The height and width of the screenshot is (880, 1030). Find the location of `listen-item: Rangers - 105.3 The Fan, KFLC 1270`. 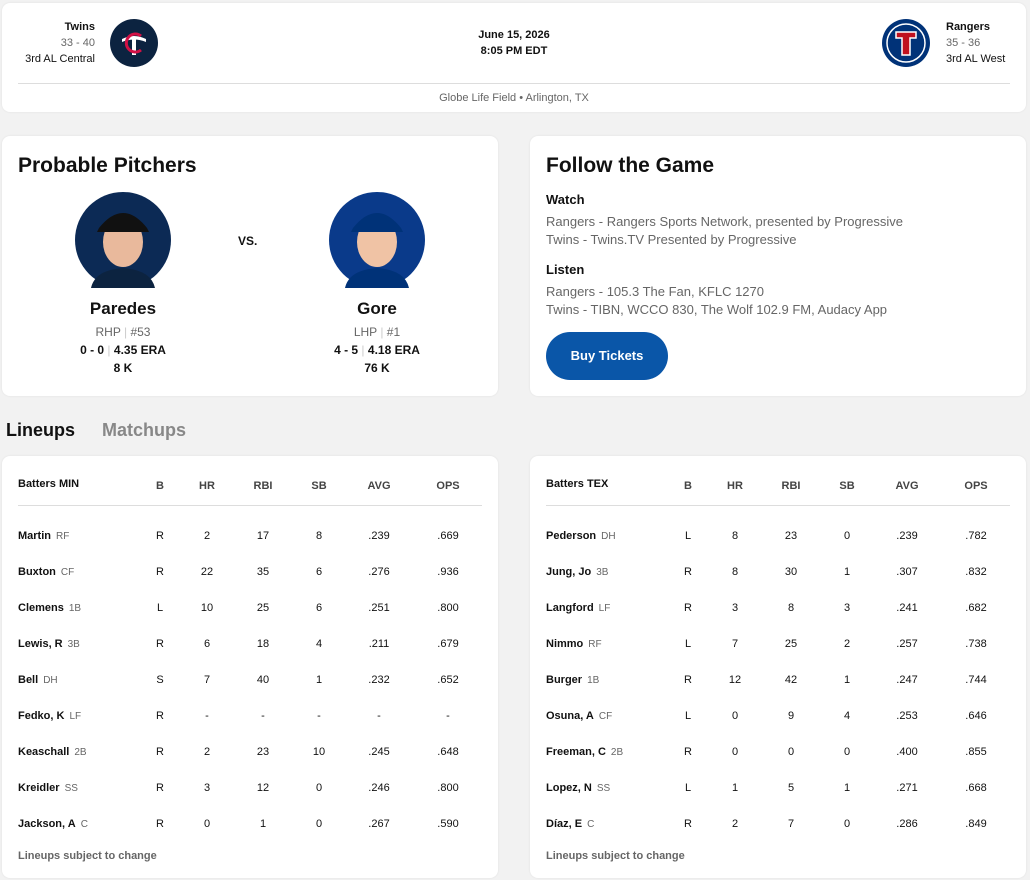

listen-item: Rangers - 105.3 The Fan, KFLC 1270 is located at coordinates (655, 291).